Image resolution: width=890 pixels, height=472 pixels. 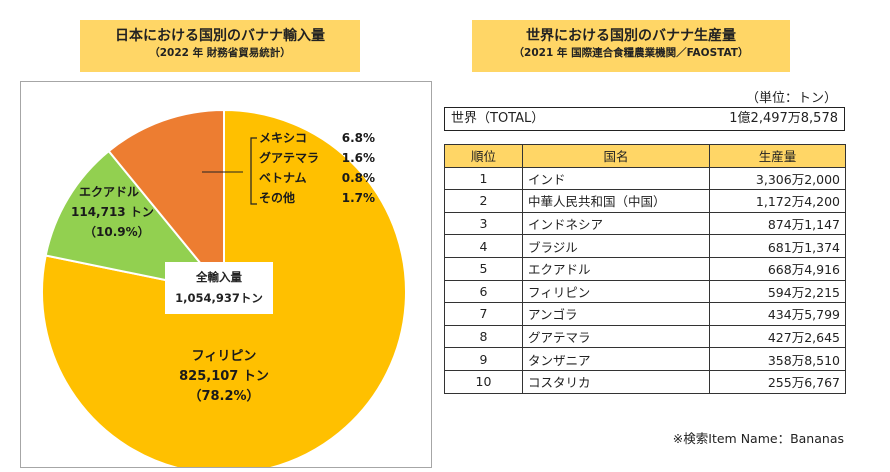 What do you see at coordinates (644, 119) in the screenshot?
I see `world-total-box: 世界（TOTAL） 1億2,497万8,578` at bounding box center [644, 119].